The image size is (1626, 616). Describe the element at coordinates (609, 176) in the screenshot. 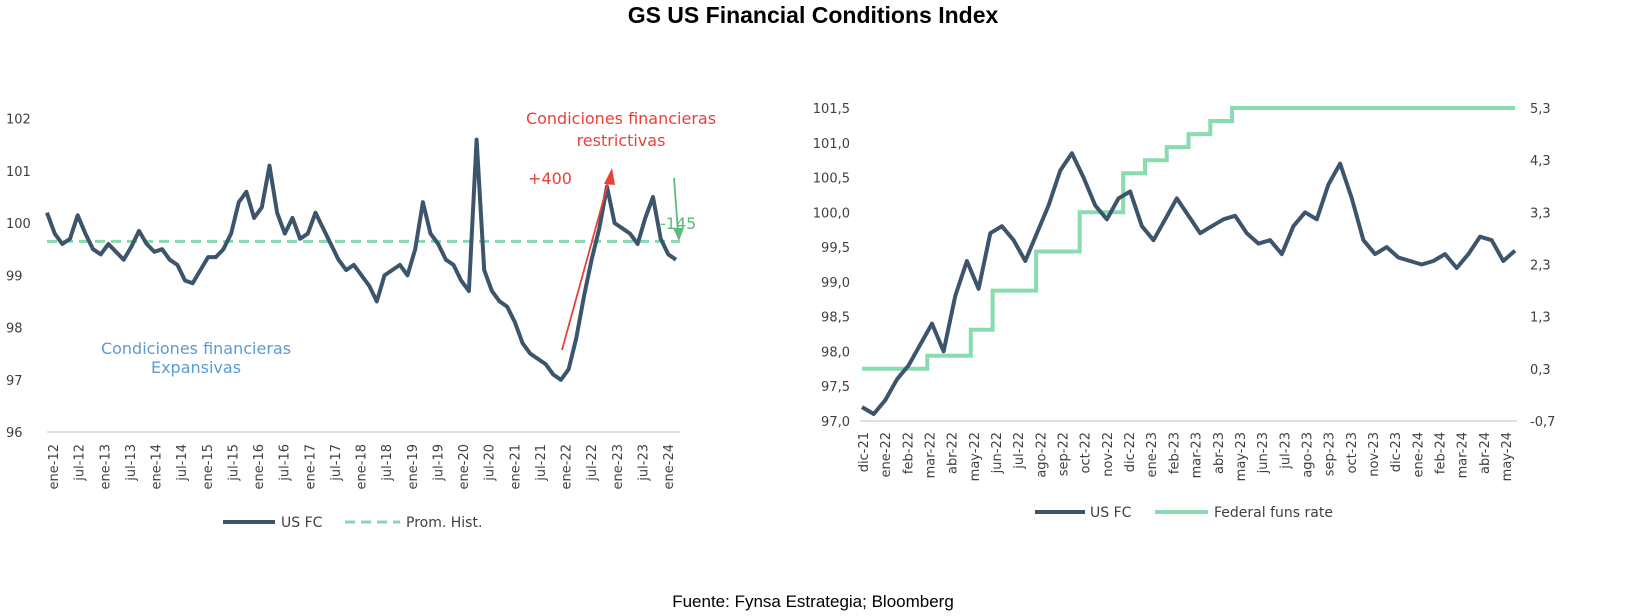

I see `restrictive-arrowhead` at that location.